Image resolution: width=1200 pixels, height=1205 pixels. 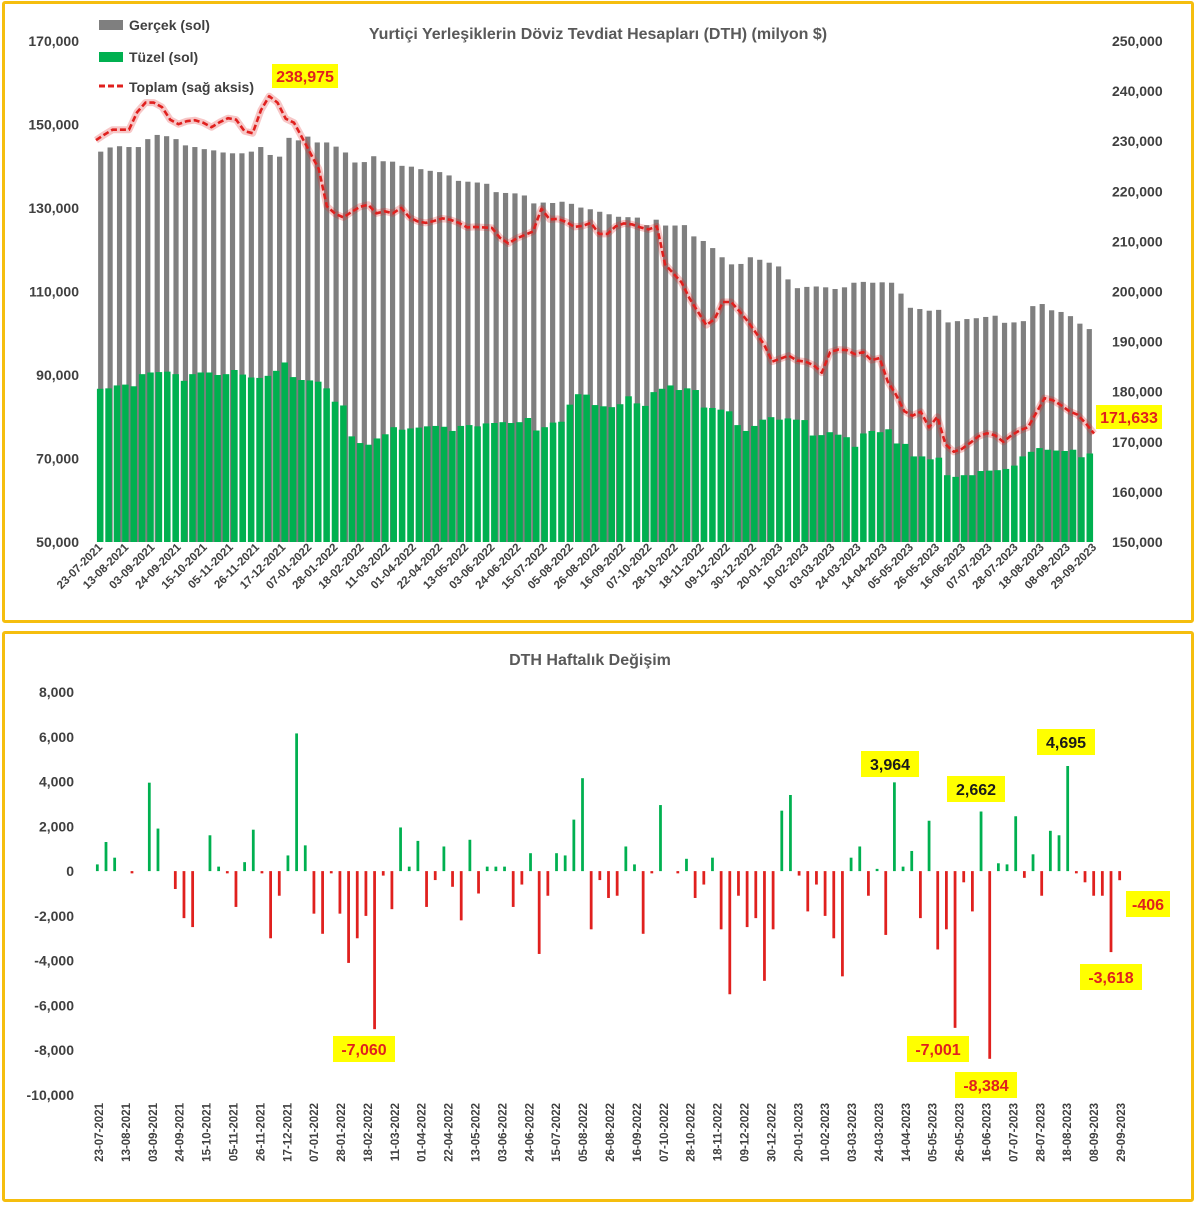 What do you see at coordinates (181, 1131) in the screenshot?
I see `x-tick-label: 24-09-2021` at bounding box center [181, 1131].